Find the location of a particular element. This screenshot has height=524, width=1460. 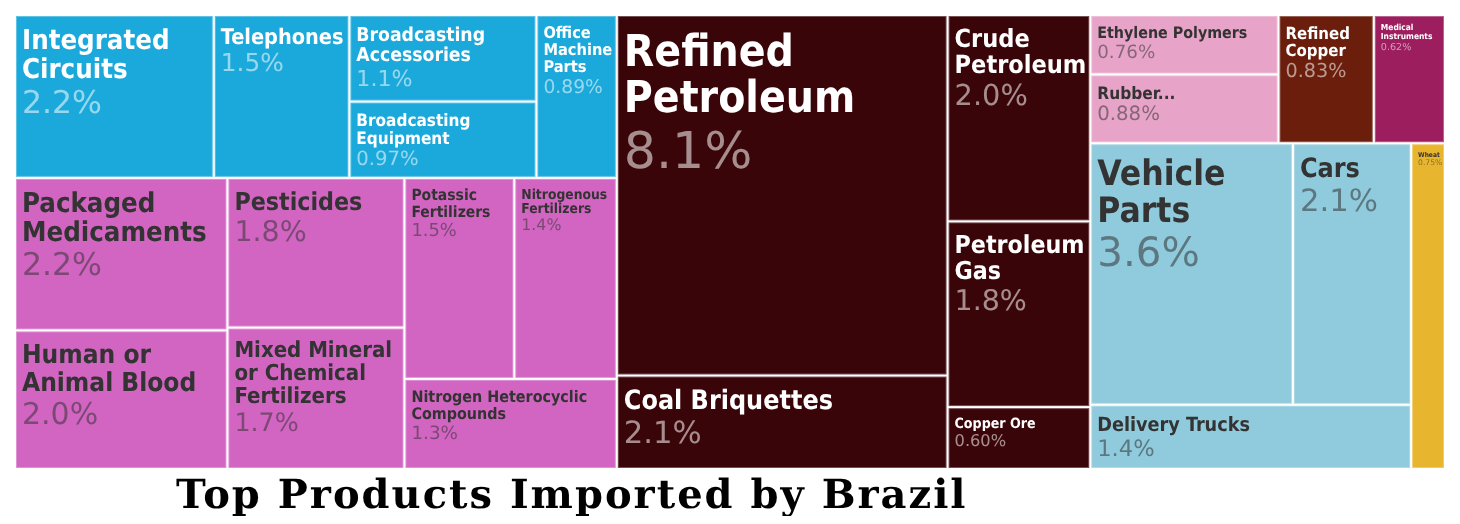

category-label: Vehicle Parts is located at coordinates (1161, 194).